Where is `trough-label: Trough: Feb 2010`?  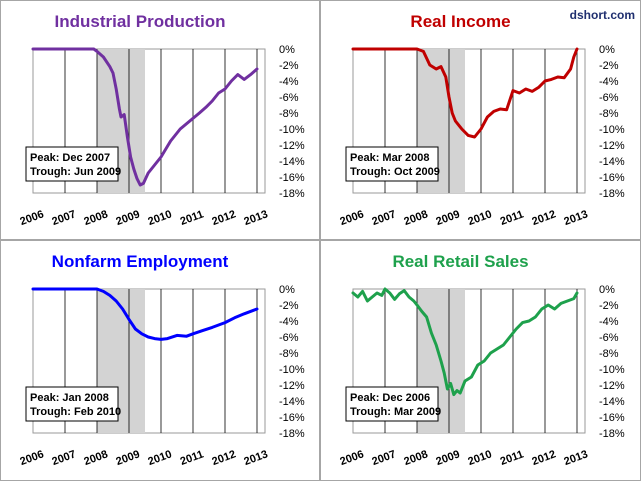
trough-label: Trough: Feb 2010 is located at coordinates (75, 412).